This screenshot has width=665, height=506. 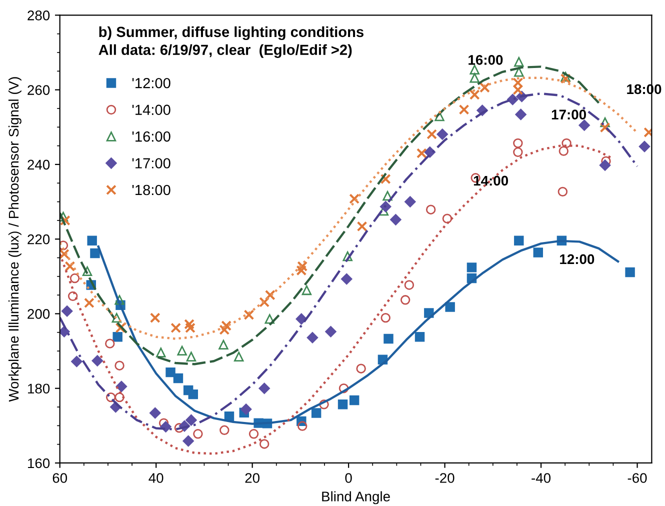 I want to click on y-tick-label: 260, so click(x=39, y=90).